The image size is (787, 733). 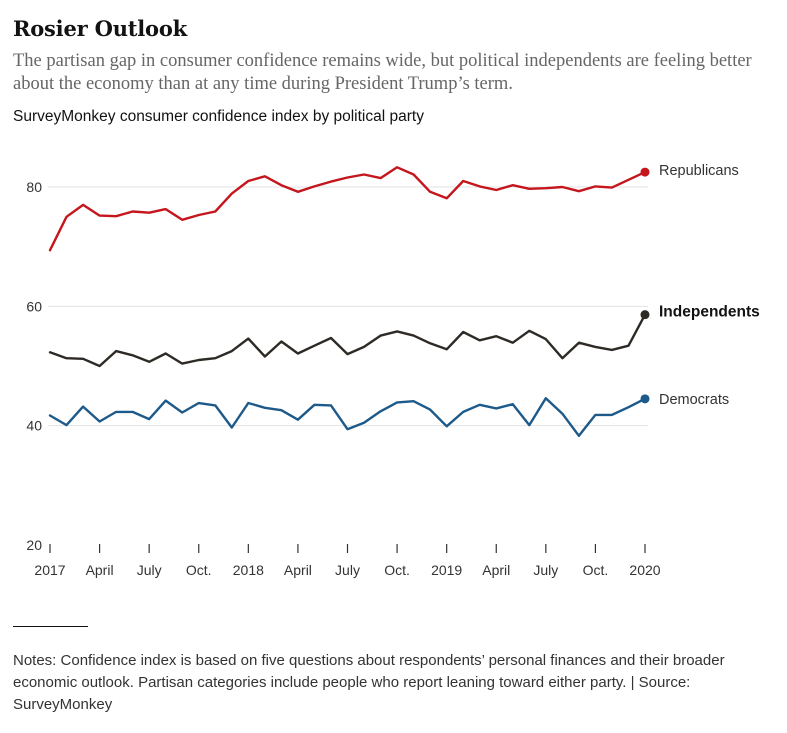 What do you see at coordinates (644, 570) in the screenshot?
I see `x-tick-label: 2020` at bounding box center [644, 570].